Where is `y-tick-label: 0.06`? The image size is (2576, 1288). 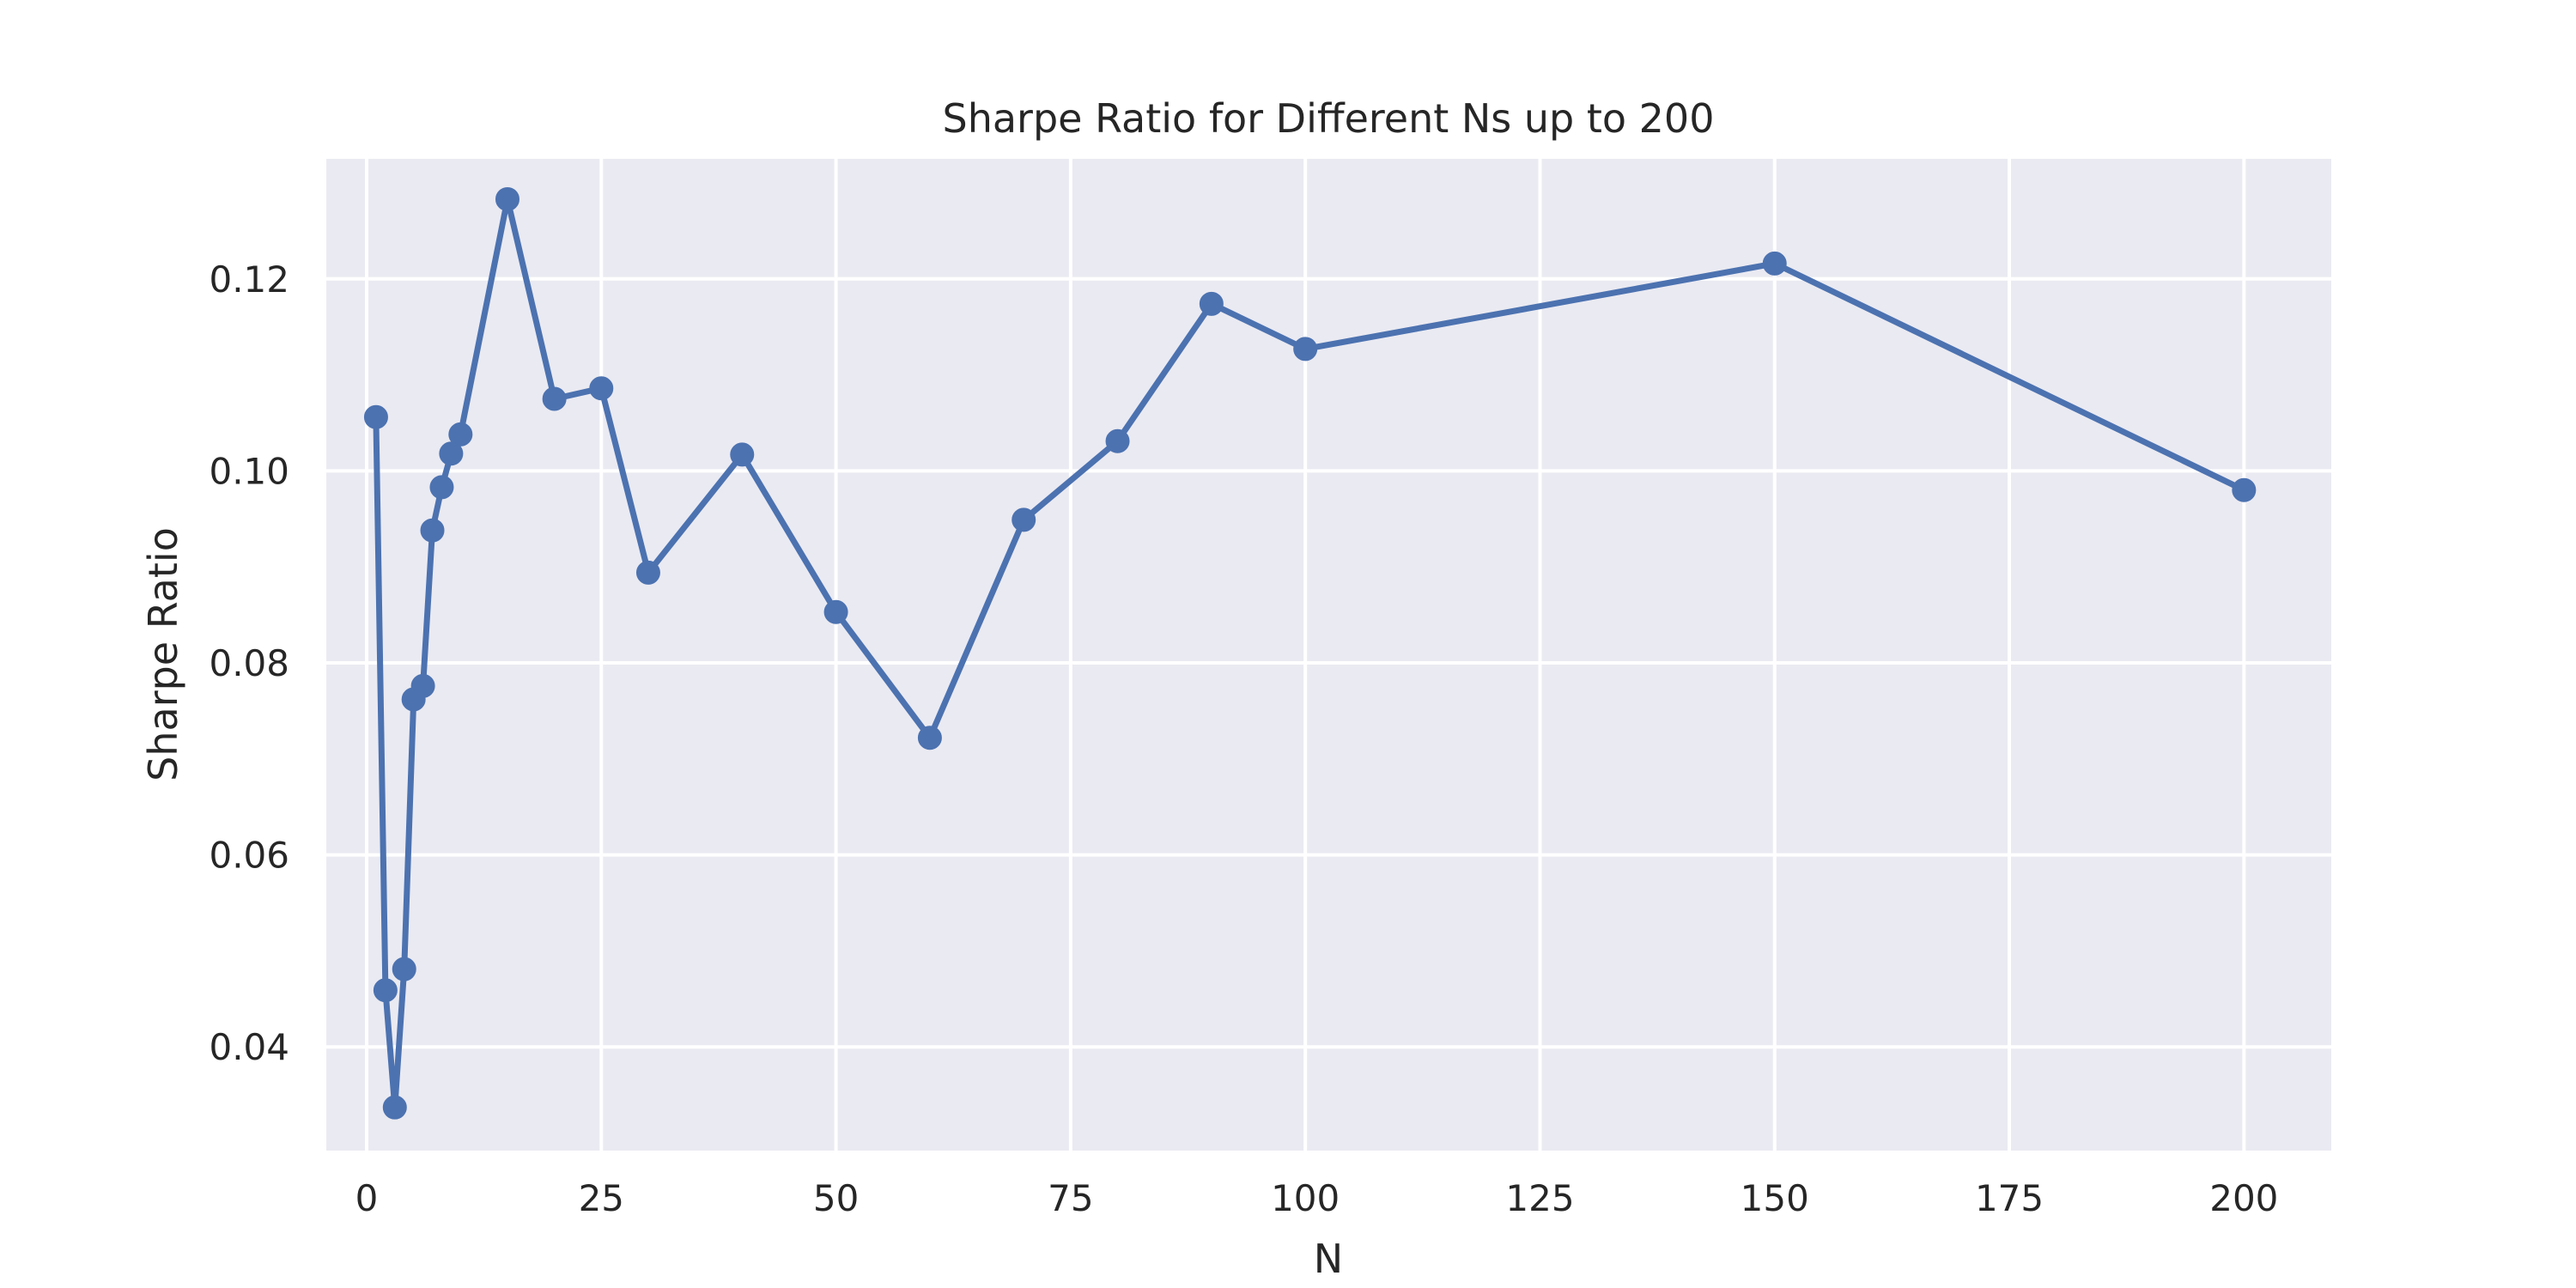 y-tick-label: 0.06 is located at coordinates (249, 856).